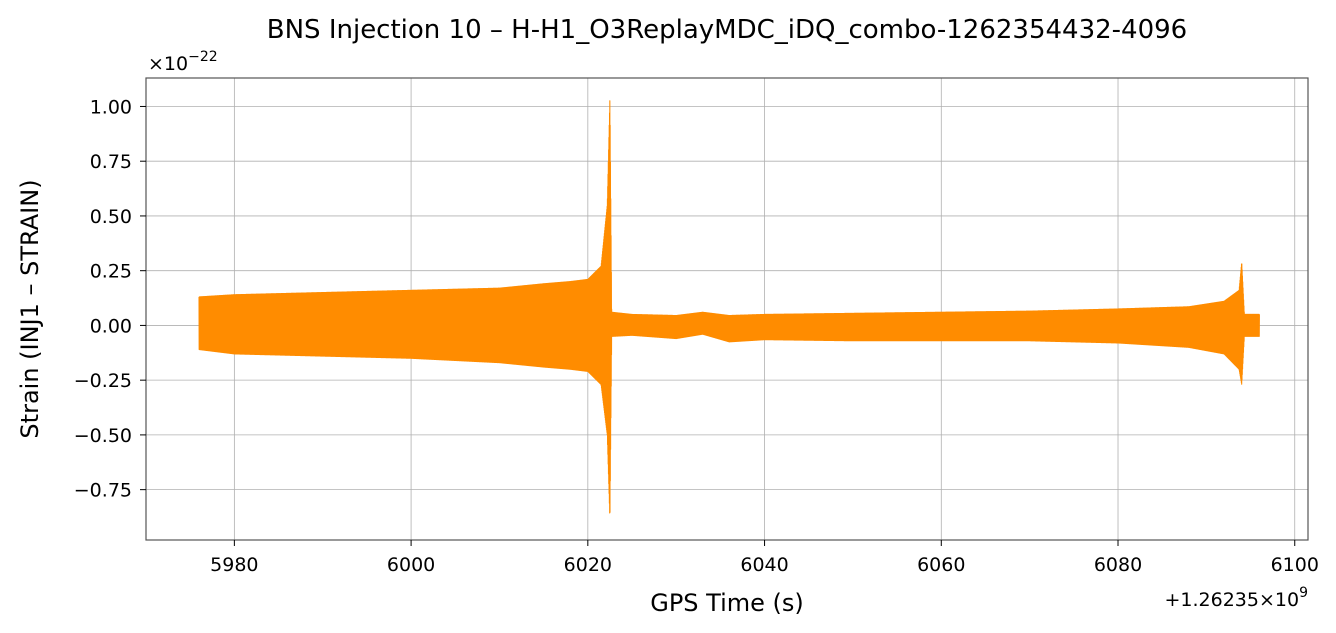 The height and width of the screenshot is (633, 1336). Describe the element at coordinates (234, 565) in the screenshot. I see `x-tick-label: 5980` at that location.